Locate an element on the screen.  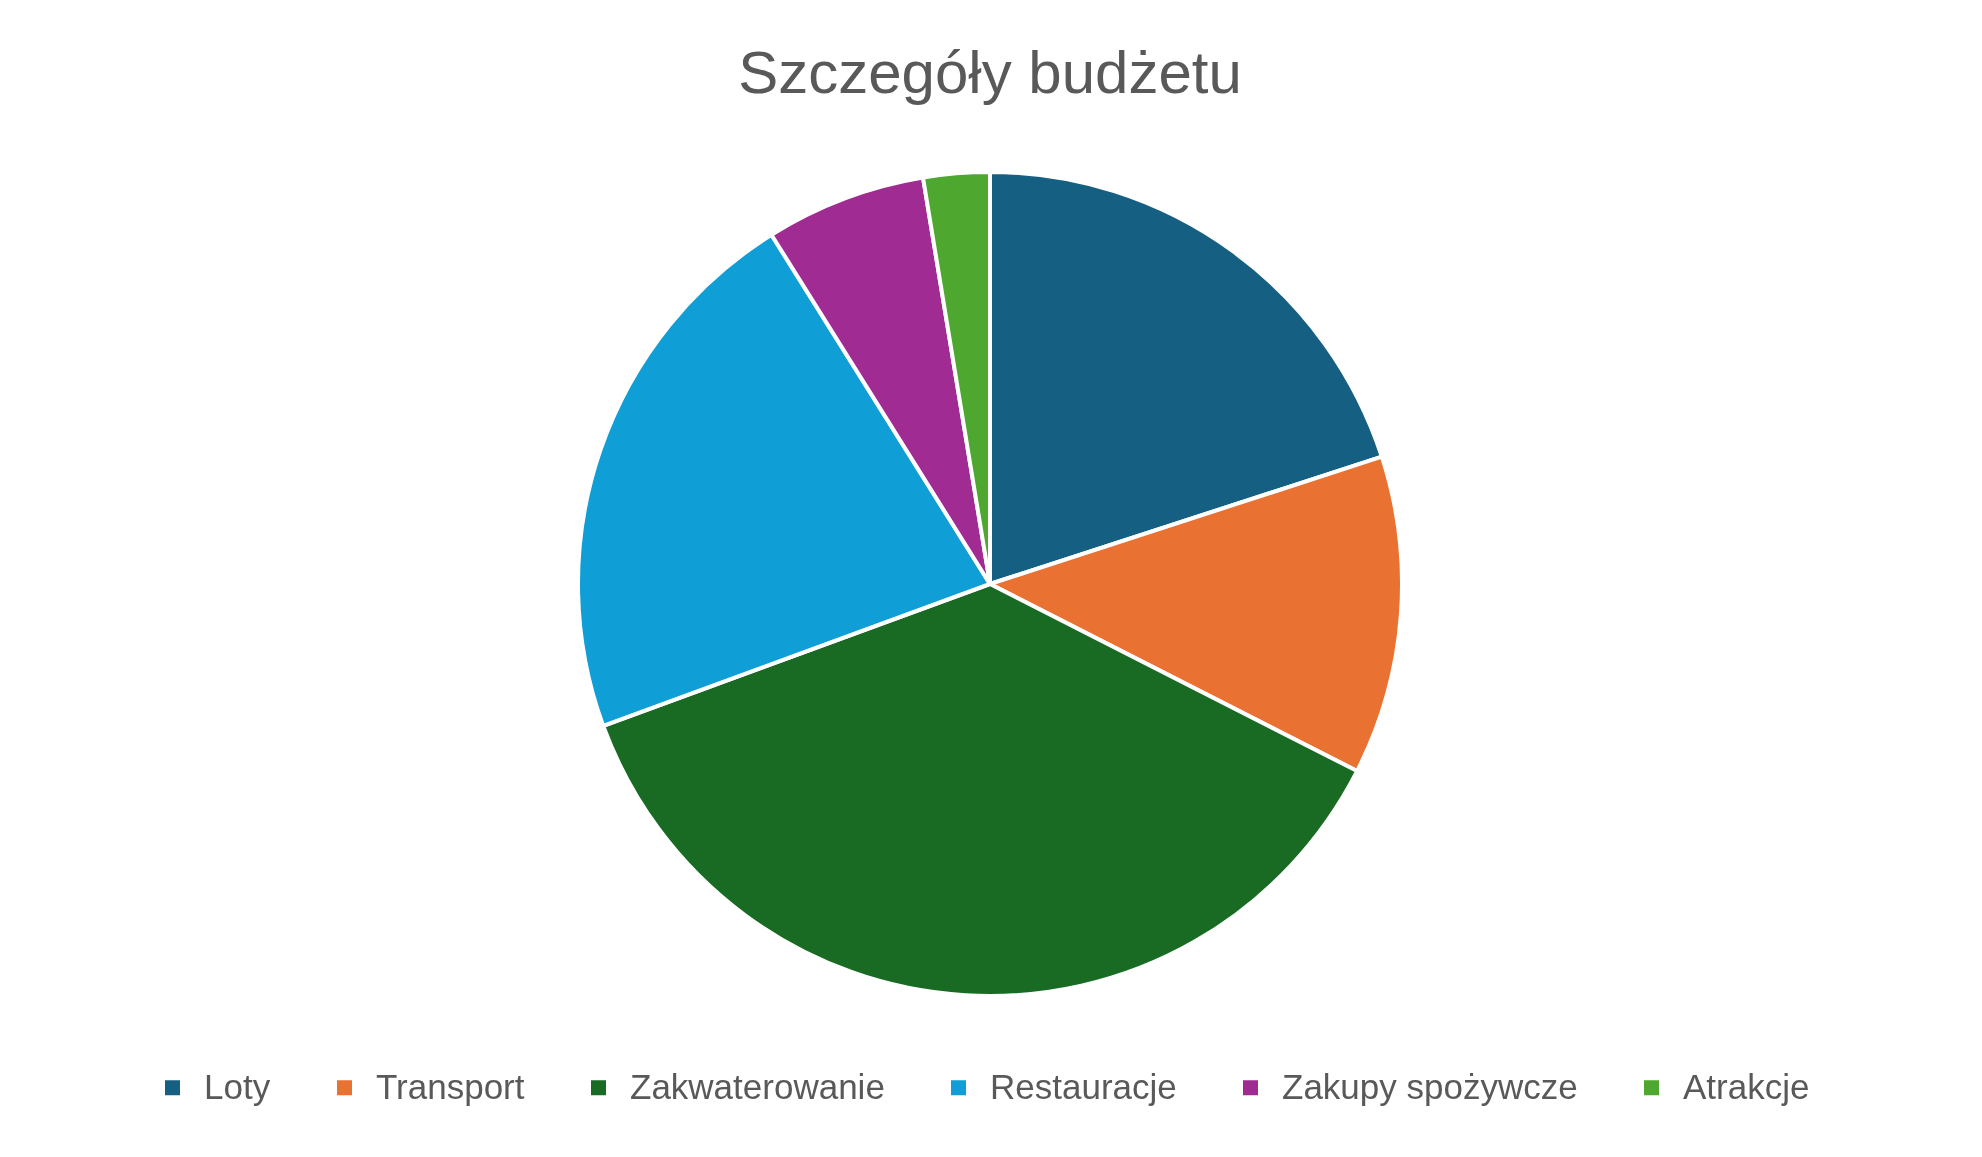
legend-label: Loty is located at coordinates (237, 1086).